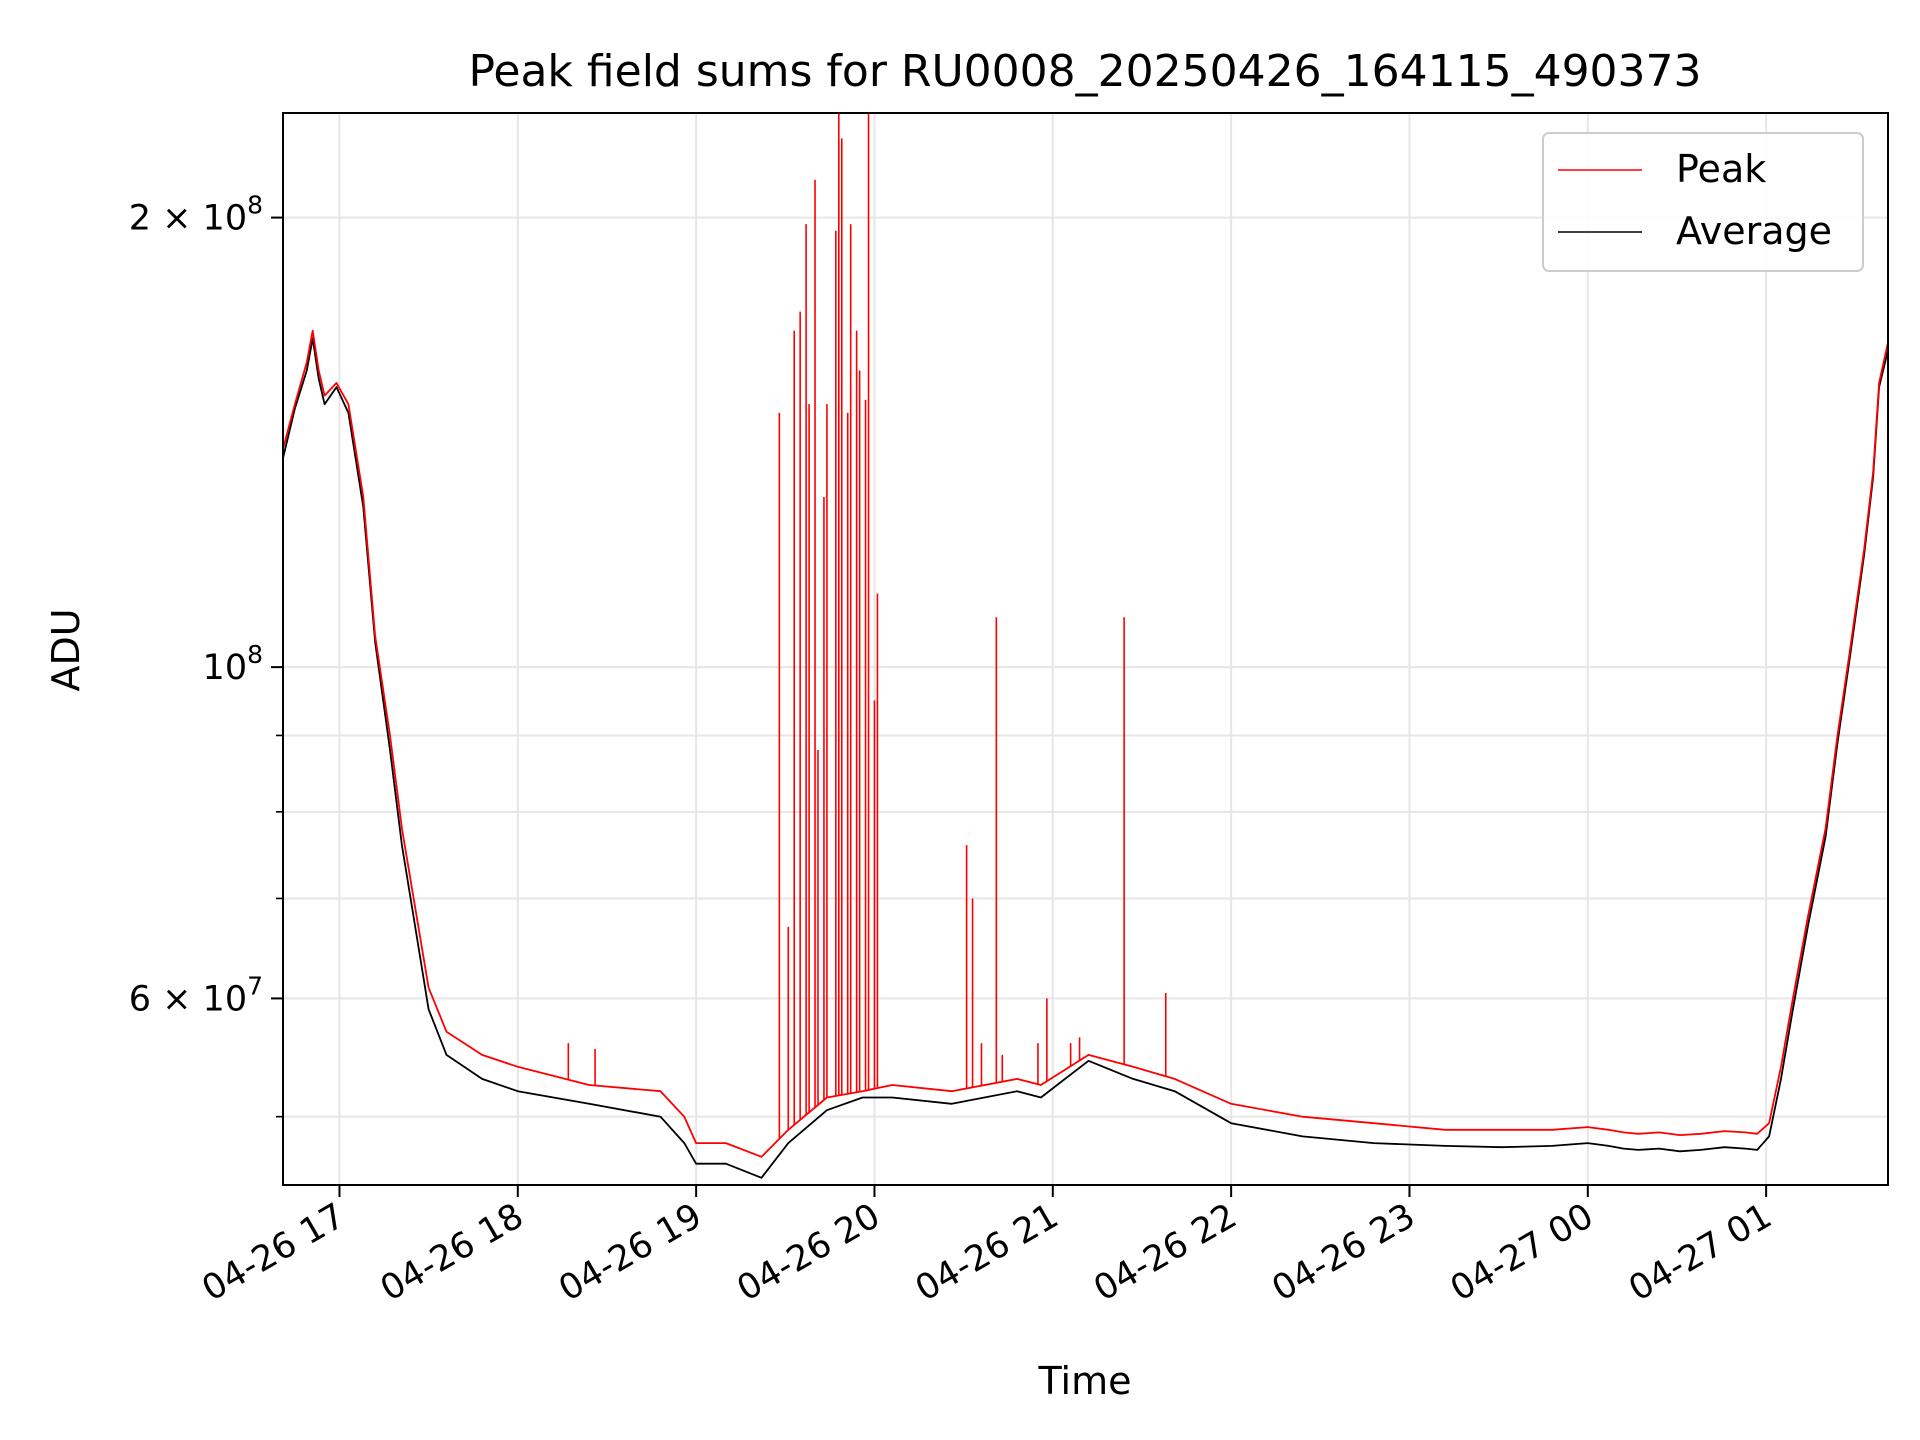 Image resolution: width=1920 pixels, height=1440 pixels. Describe the element at coordinates (1700, 1252) in the screenshot. I see `x-tick-label: 04-27 01` at that location.